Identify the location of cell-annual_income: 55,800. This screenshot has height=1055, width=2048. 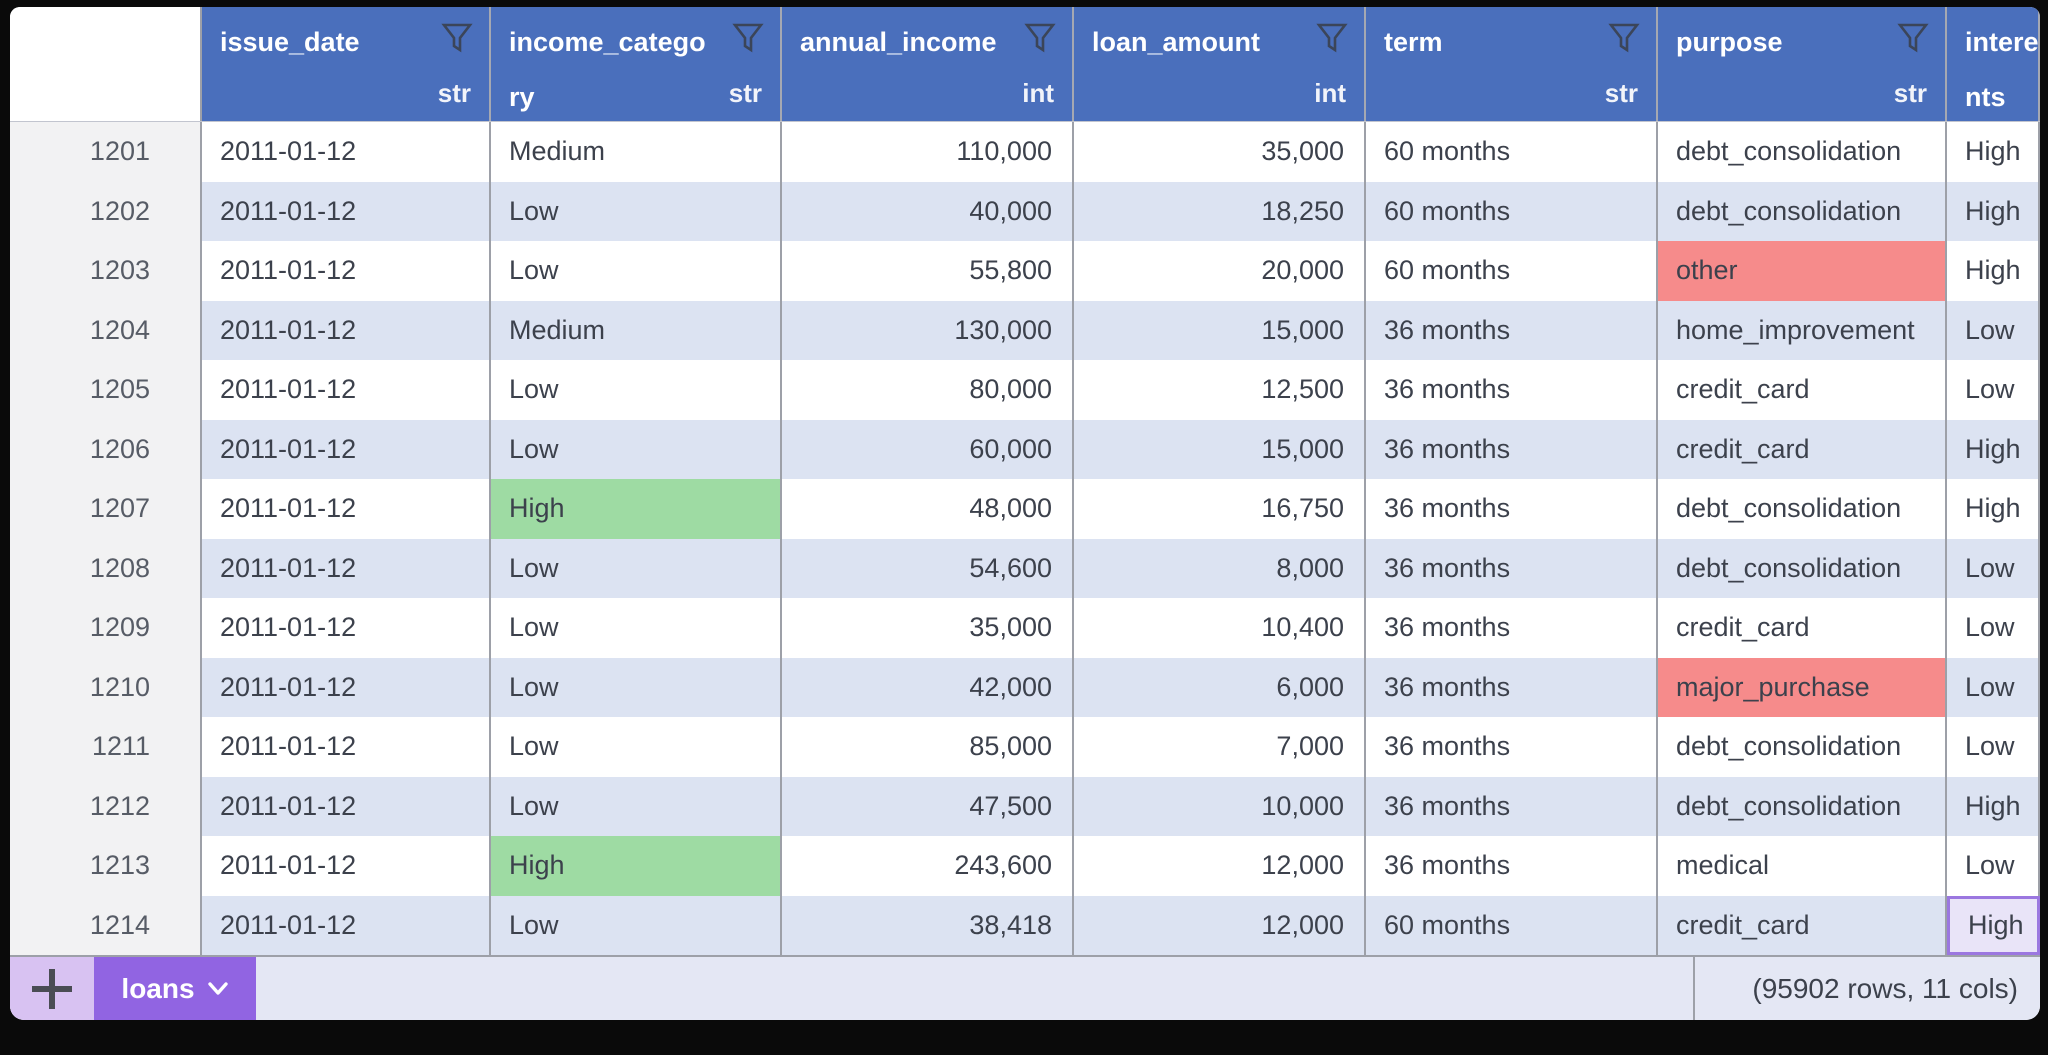
(928, 271).